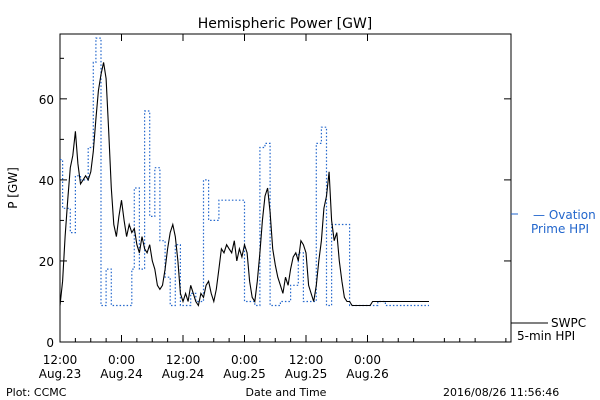 The image size is (600, 400). Describe the element at coordinates (560, 229) in the screenshot. I see `legend-ovation-line2: Prime HPI` at that location.